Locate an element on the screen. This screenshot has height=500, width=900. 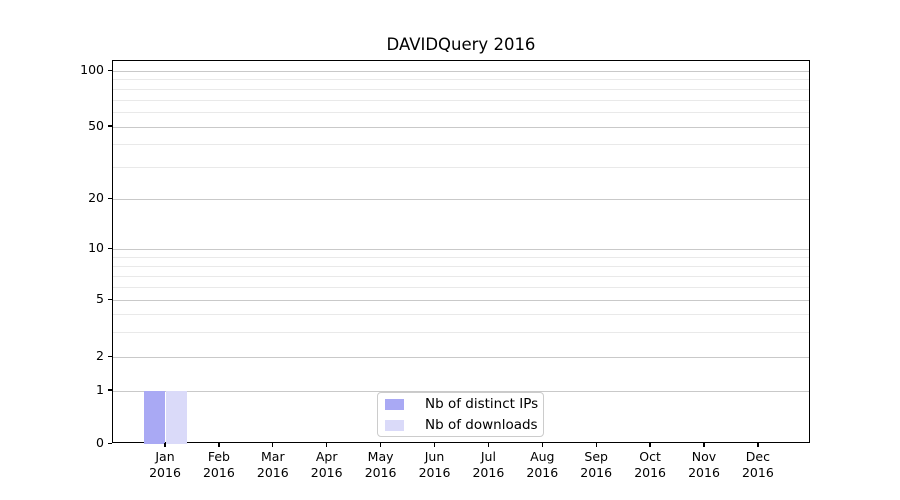
y-tick-label-1: 1 is located at coordinates (100, 389).